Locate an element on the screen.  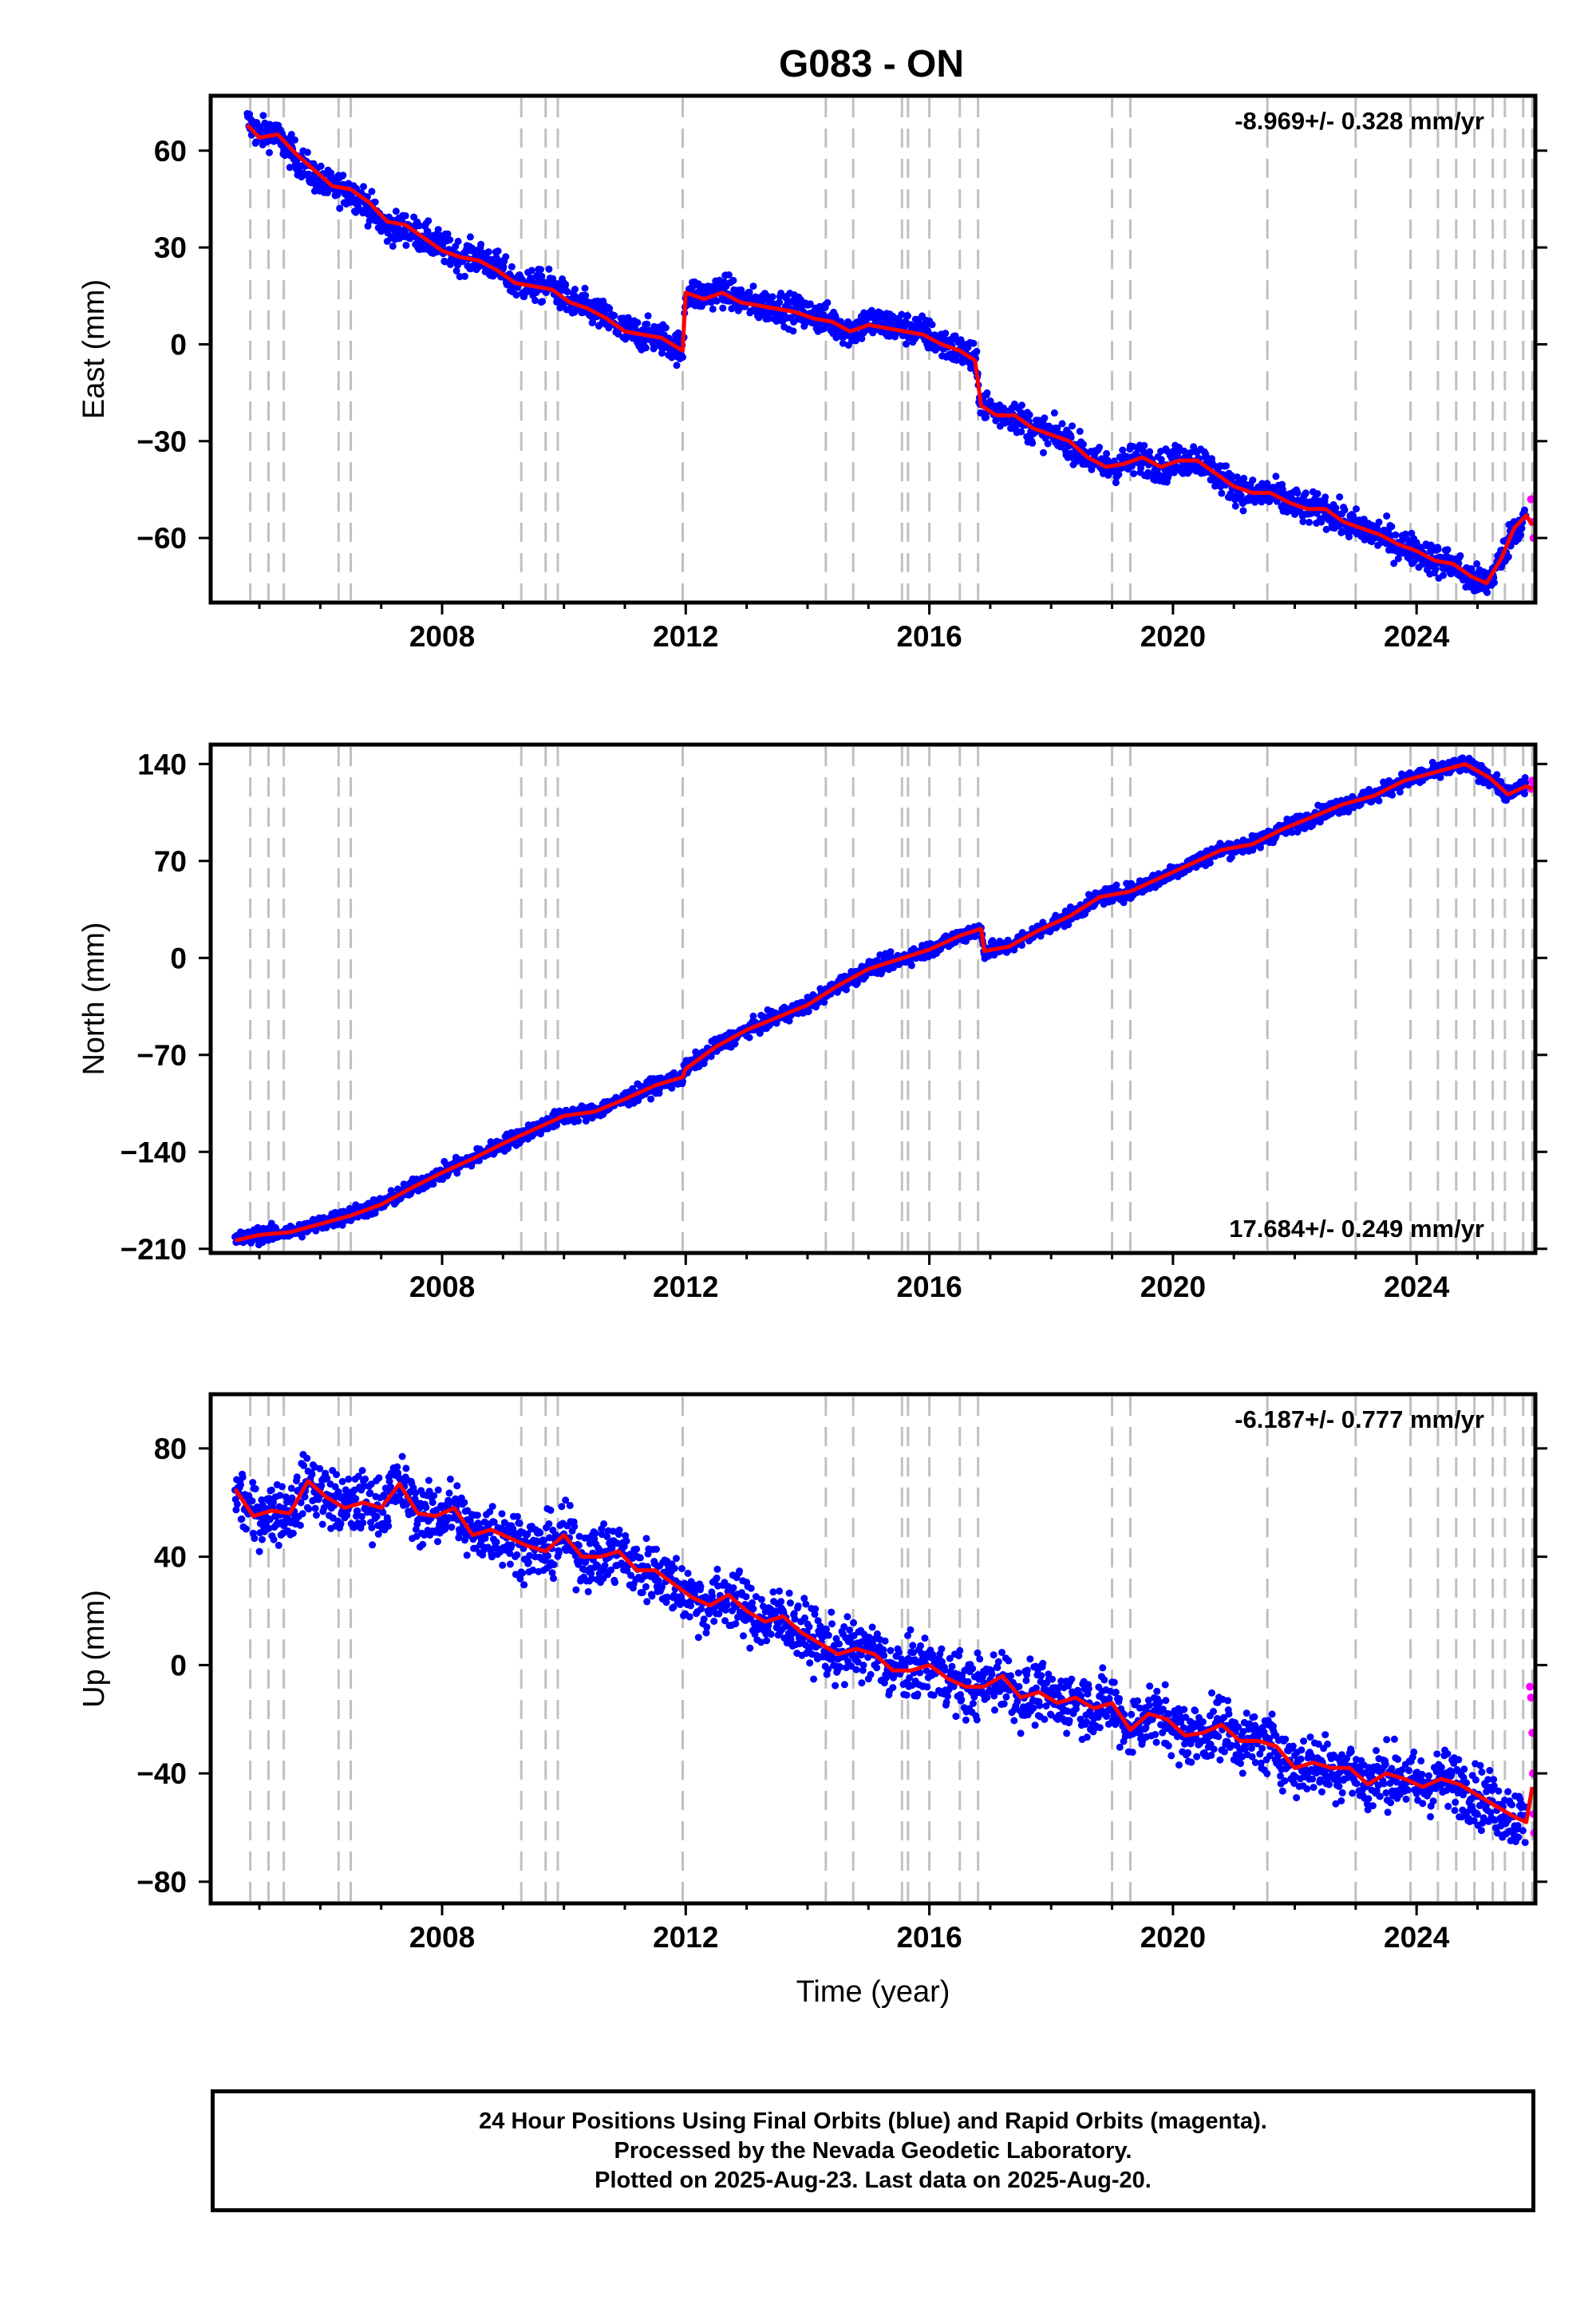
y-tick-label: −140 is located at coordinates (153, 1152).